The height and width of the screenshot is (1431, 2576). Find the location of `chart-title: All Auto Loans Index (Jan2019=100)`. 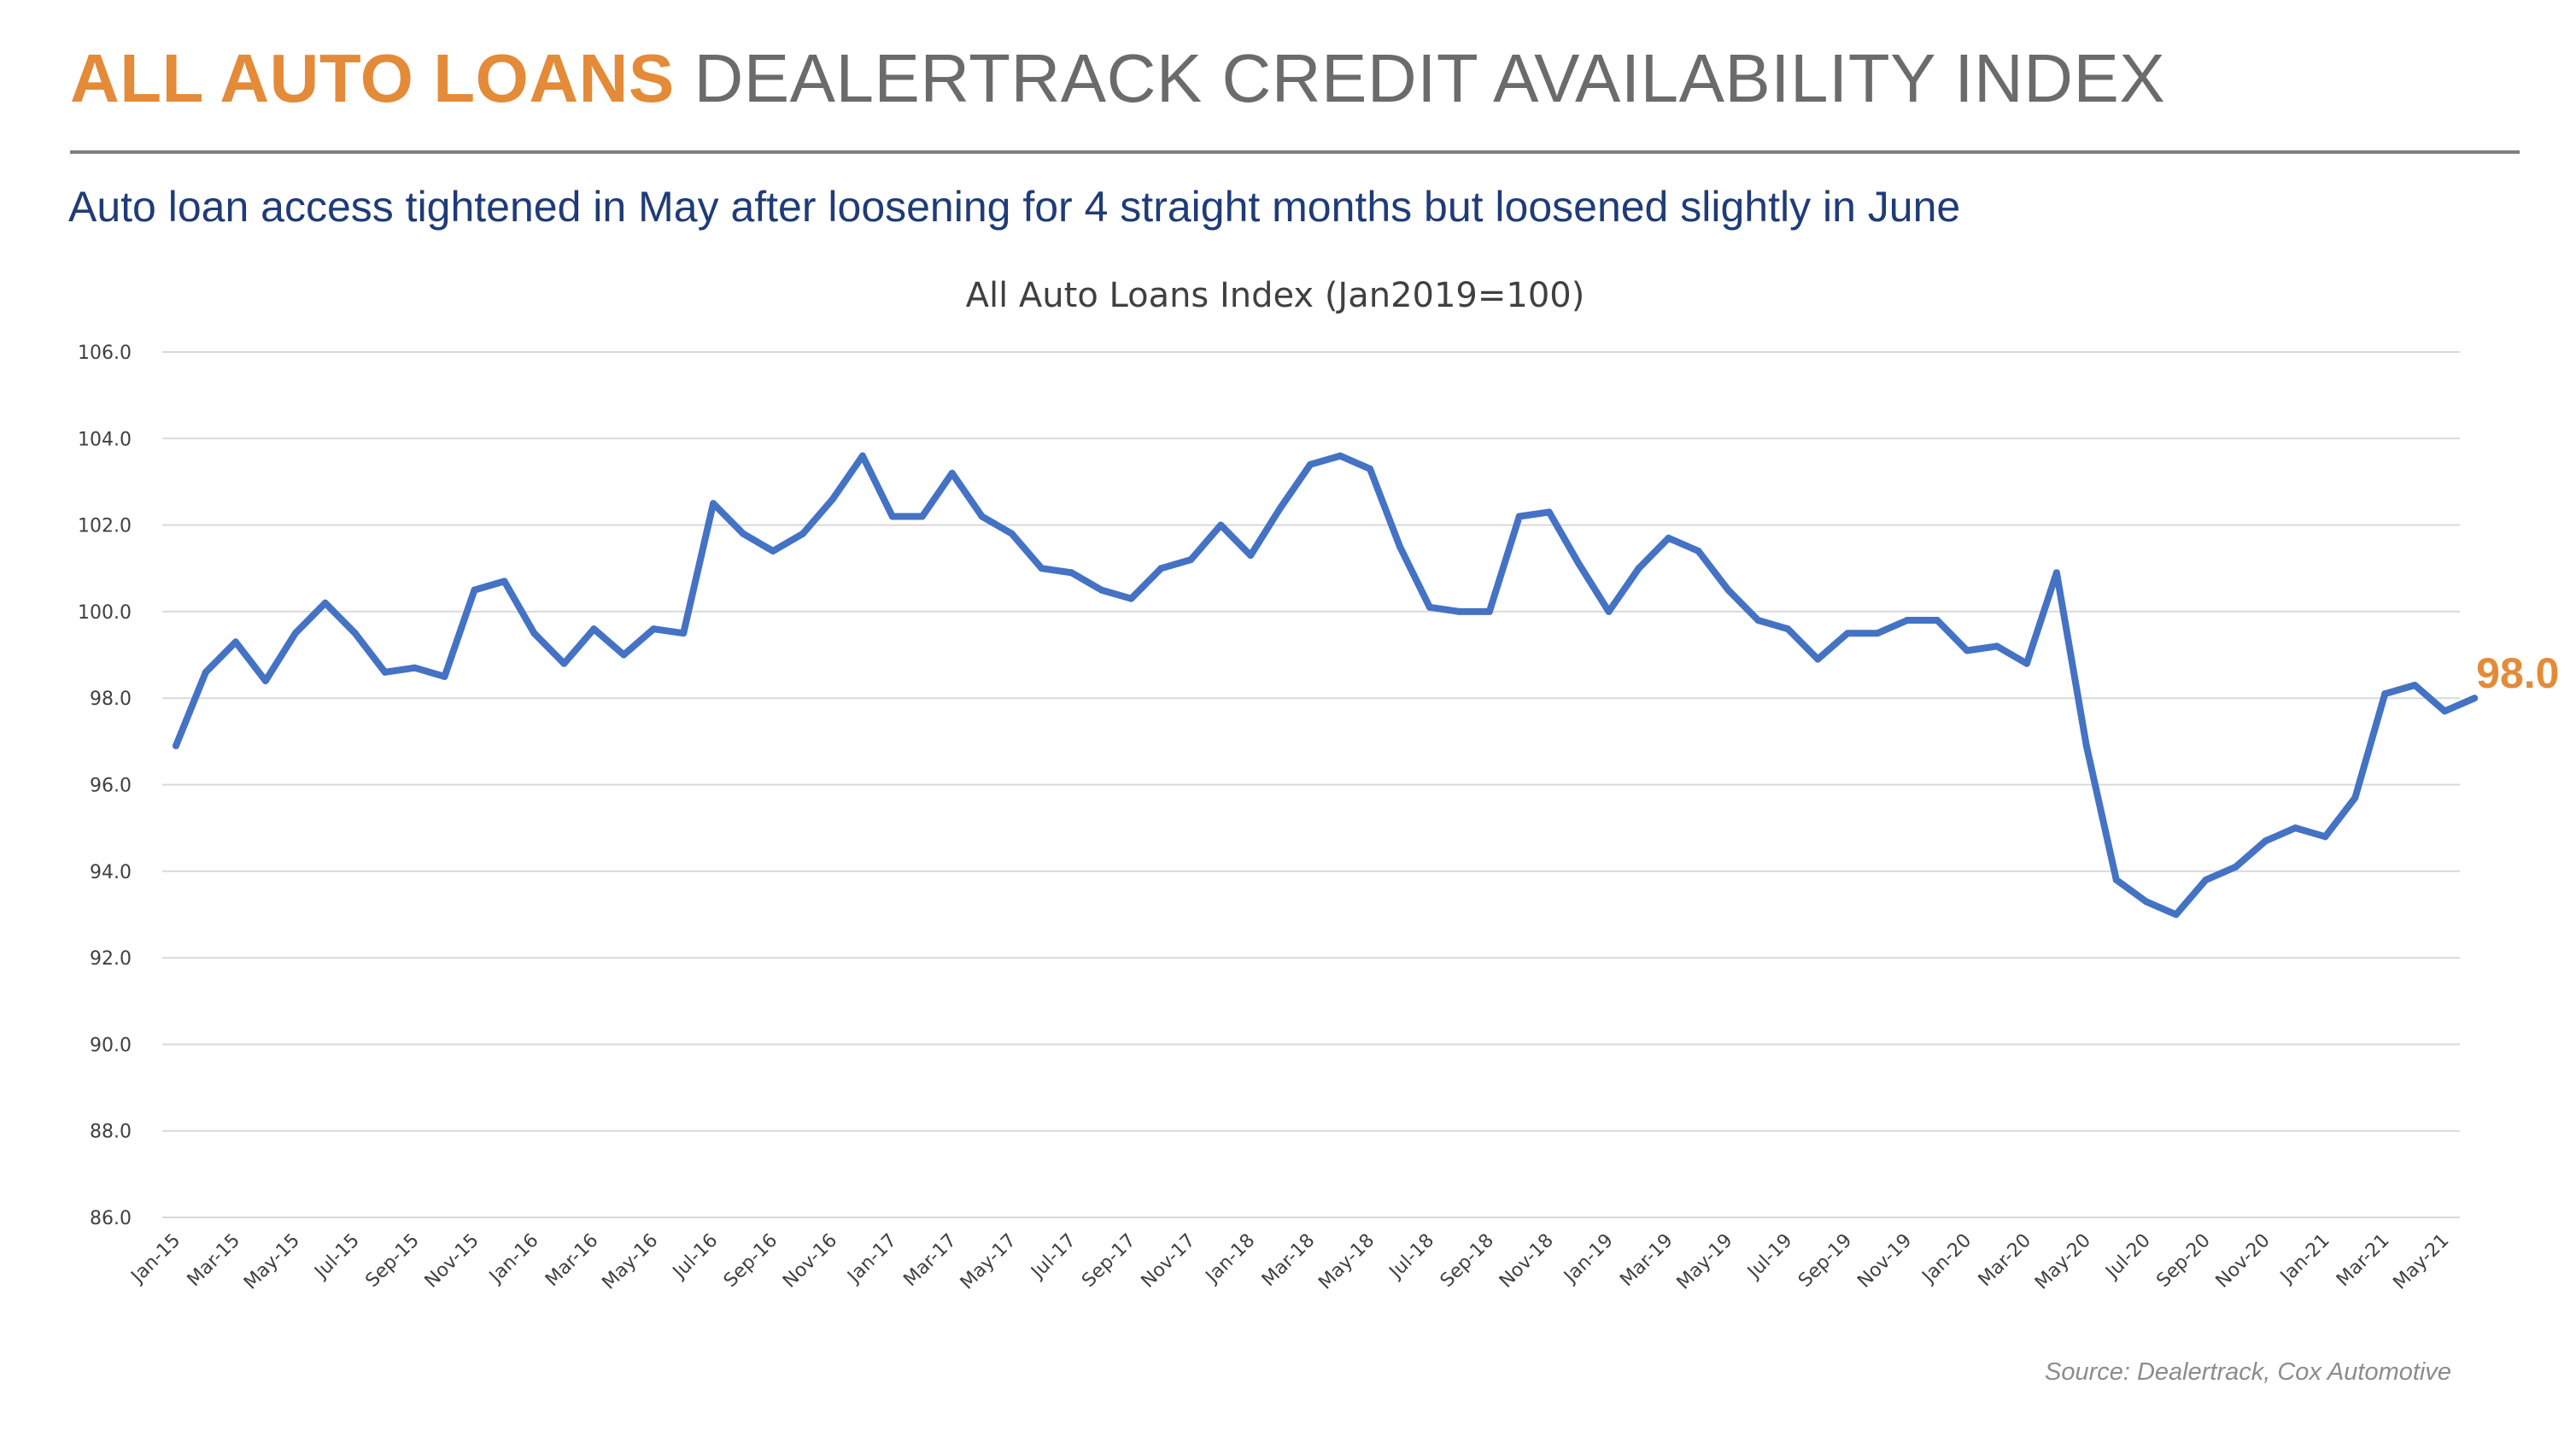

chart-title: All Auto Loans Index (Jan2019=100) is located at coordinates (1275, 295).